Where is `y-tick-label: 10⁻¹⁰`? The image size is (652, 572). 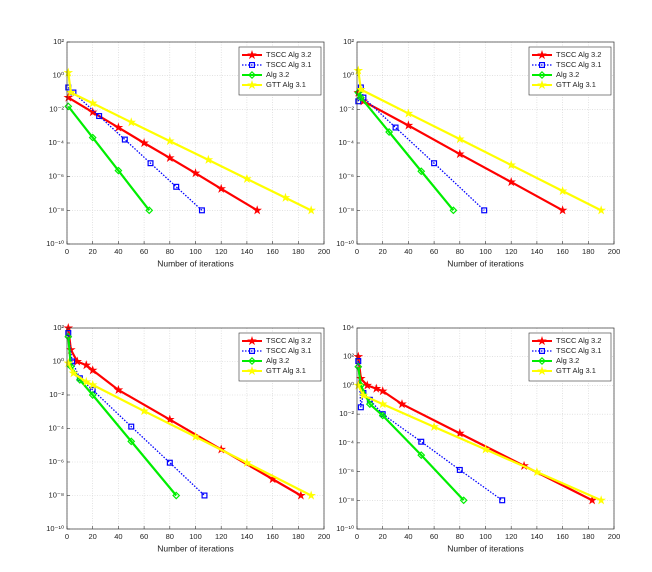
y-tick-label: 10⁻¹⁰ is located at coordinates (55, 528).